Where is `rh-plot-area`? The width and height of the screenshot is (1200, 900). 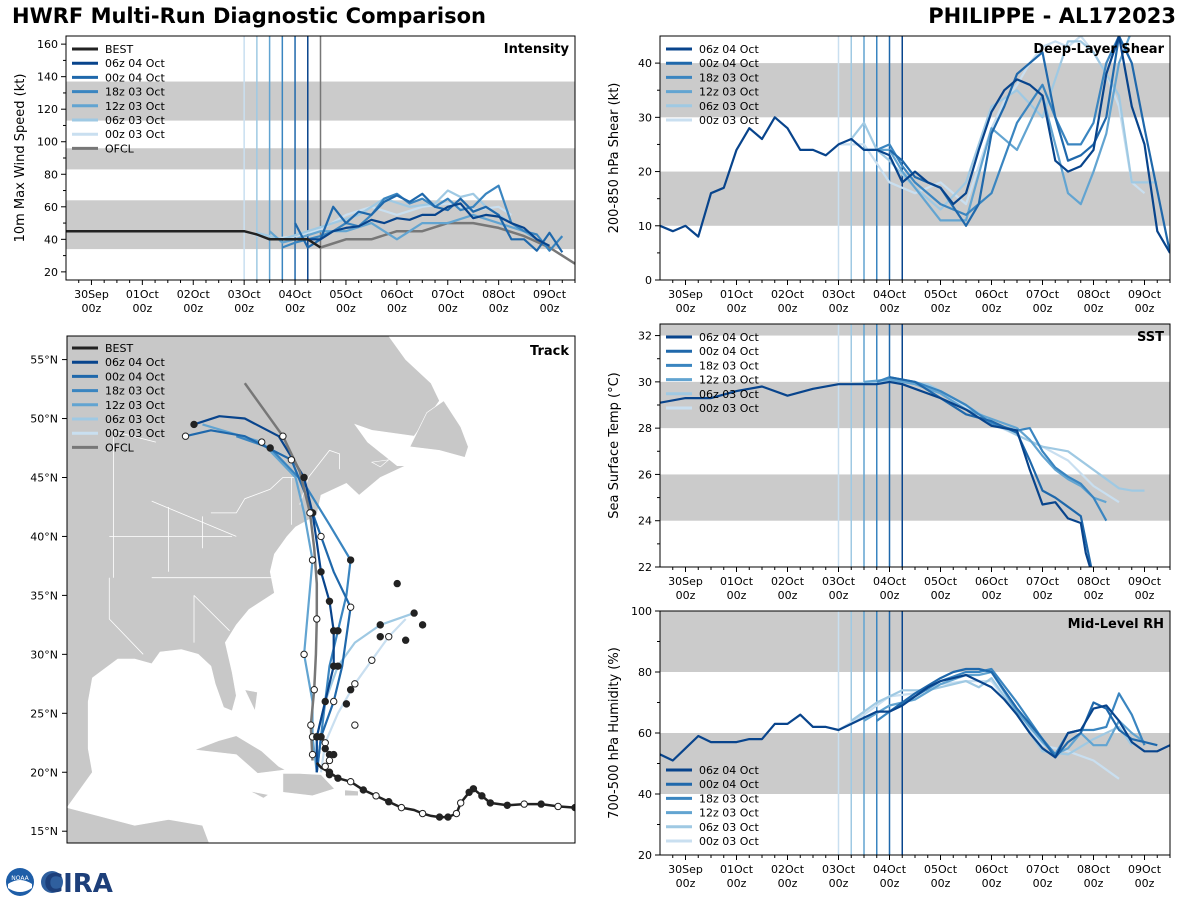
rh-plot-area is located at coordinates (915, 733).